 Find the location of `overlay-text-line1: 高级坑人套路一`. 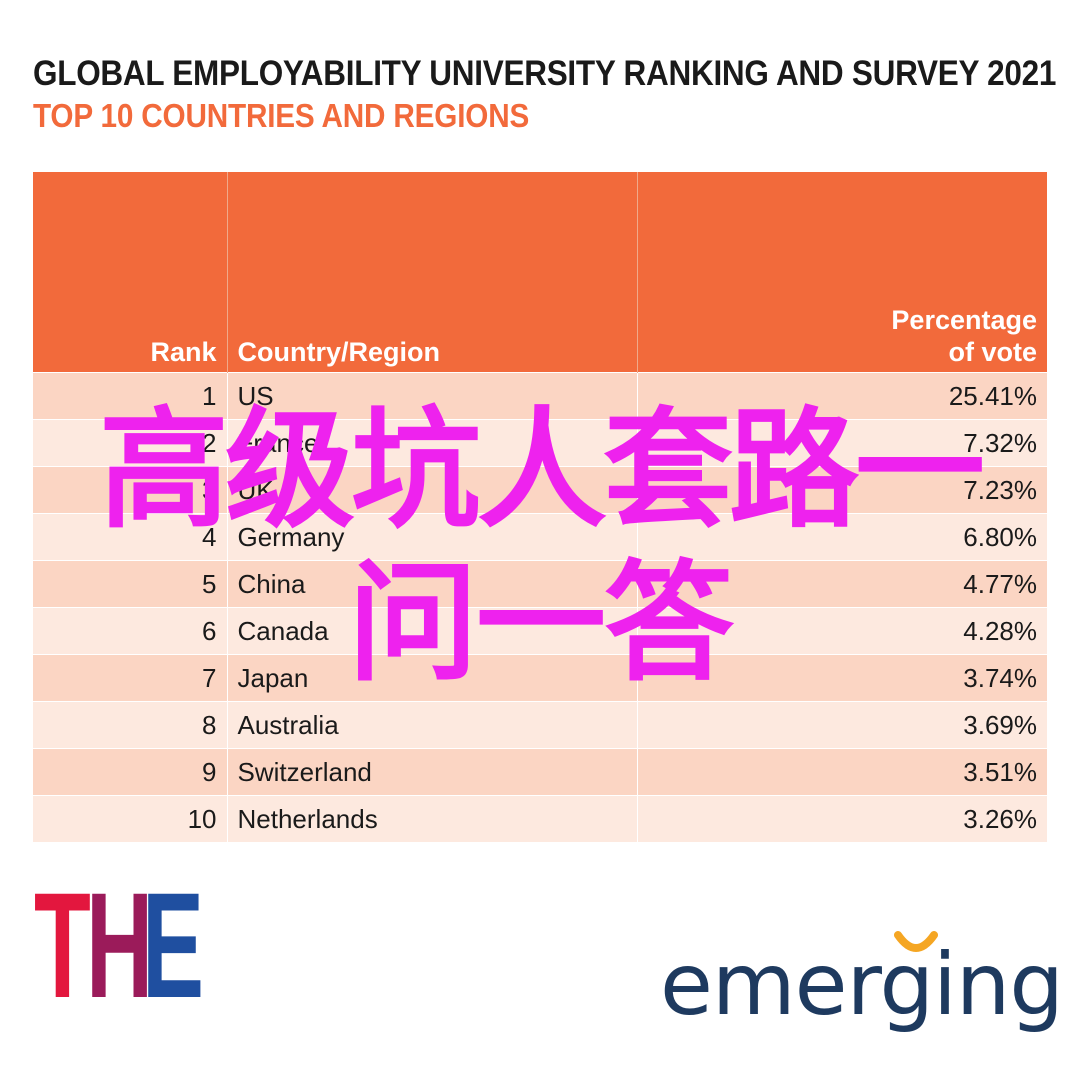

overlay-text-line1: 高级坑人套路一 is located at coordinates (541, 470).